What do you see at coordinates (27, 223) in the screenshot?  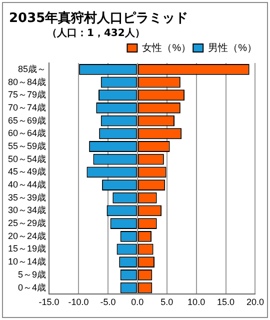 I see `y-tick-label: 25～29歳` at bounding box center [27, 223].